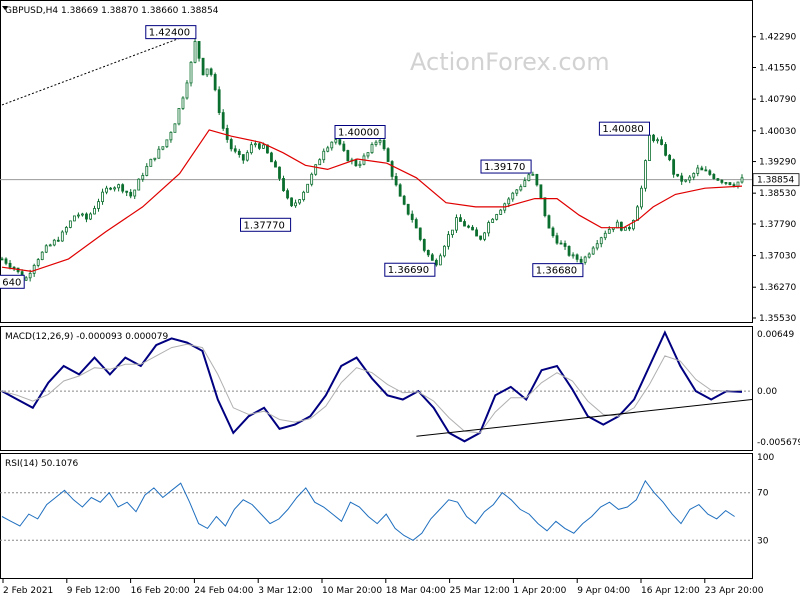  Describe the element at coordinates (778, 443) in the screenshot. I see `macd-y-tick-label: -0.005679` at that location.